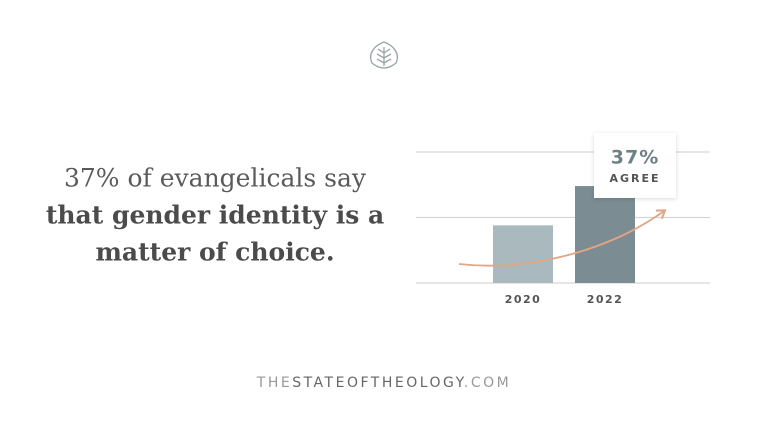 The width and height of the screenshot is (768, 432). What do you see at coordinates (605, 299) in the screenshot?
I see `x-tick-label: 2022` at bounding box center [605, 299].